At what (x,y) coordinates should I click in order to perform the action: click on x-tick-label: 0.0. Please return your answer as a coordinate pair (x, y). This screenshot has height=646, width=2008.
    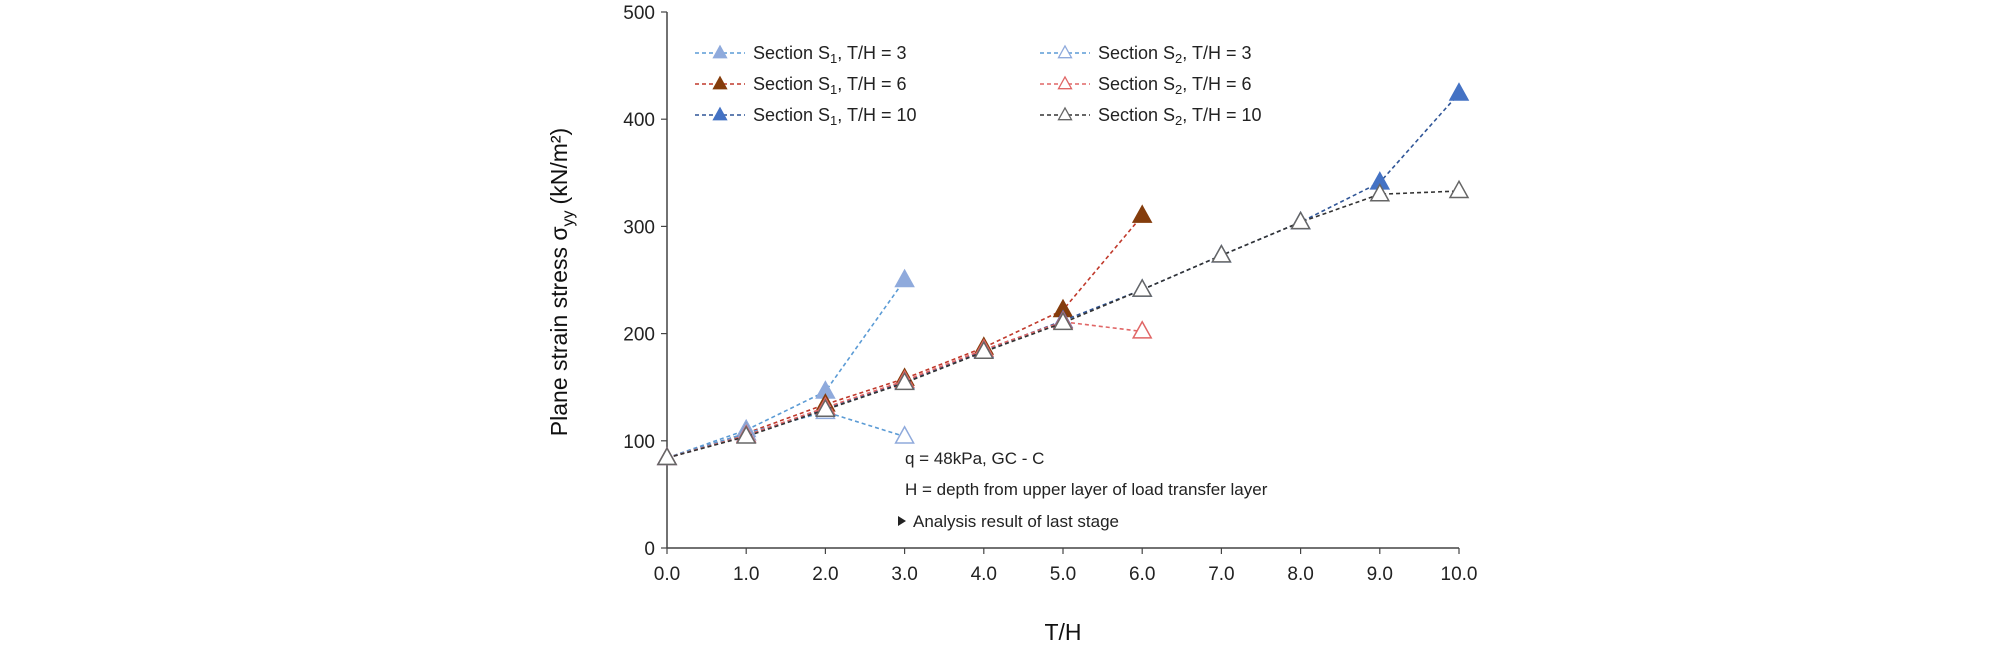
    Looking at the image, I should click on (667, 574).